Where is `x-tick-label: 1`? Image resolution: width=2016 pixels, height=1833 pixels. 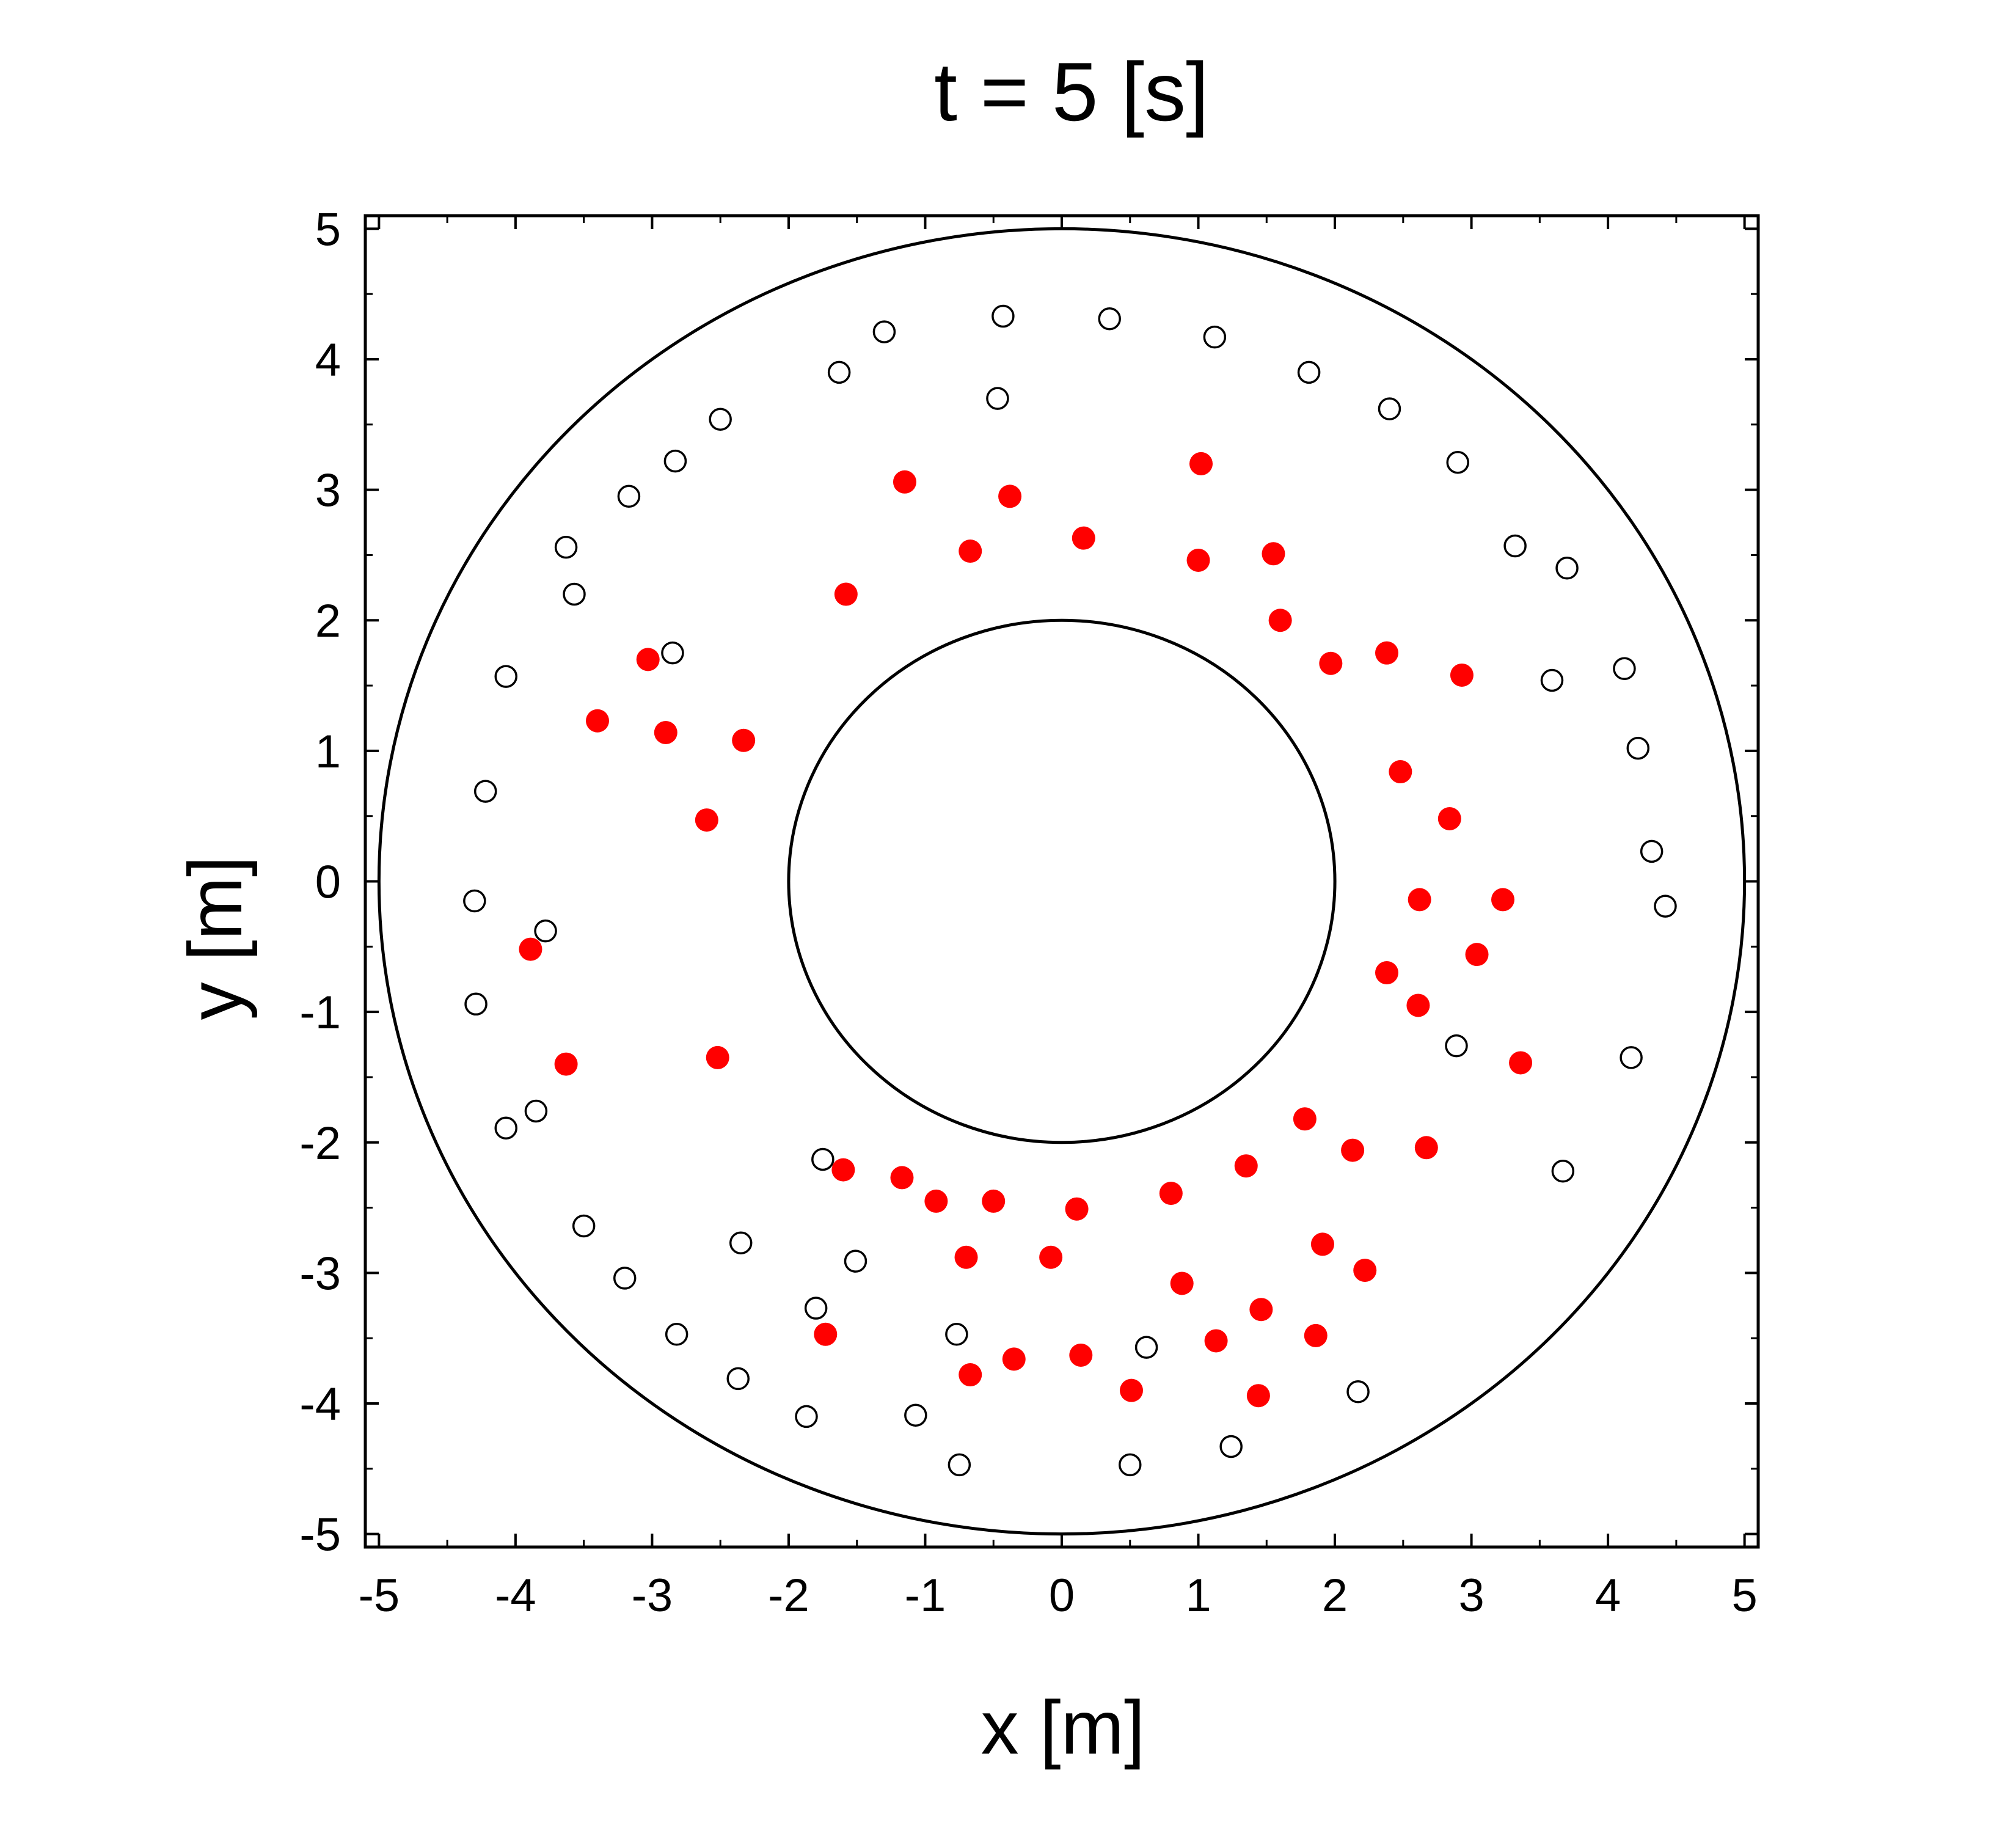 x-tick-label: 1 is located at coordinates (1198, 1596).